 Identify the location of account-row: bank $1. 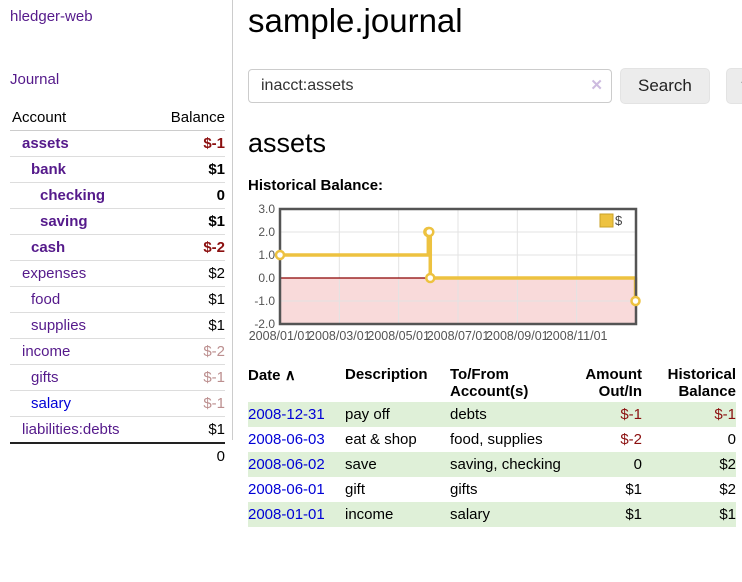
(117, 169).